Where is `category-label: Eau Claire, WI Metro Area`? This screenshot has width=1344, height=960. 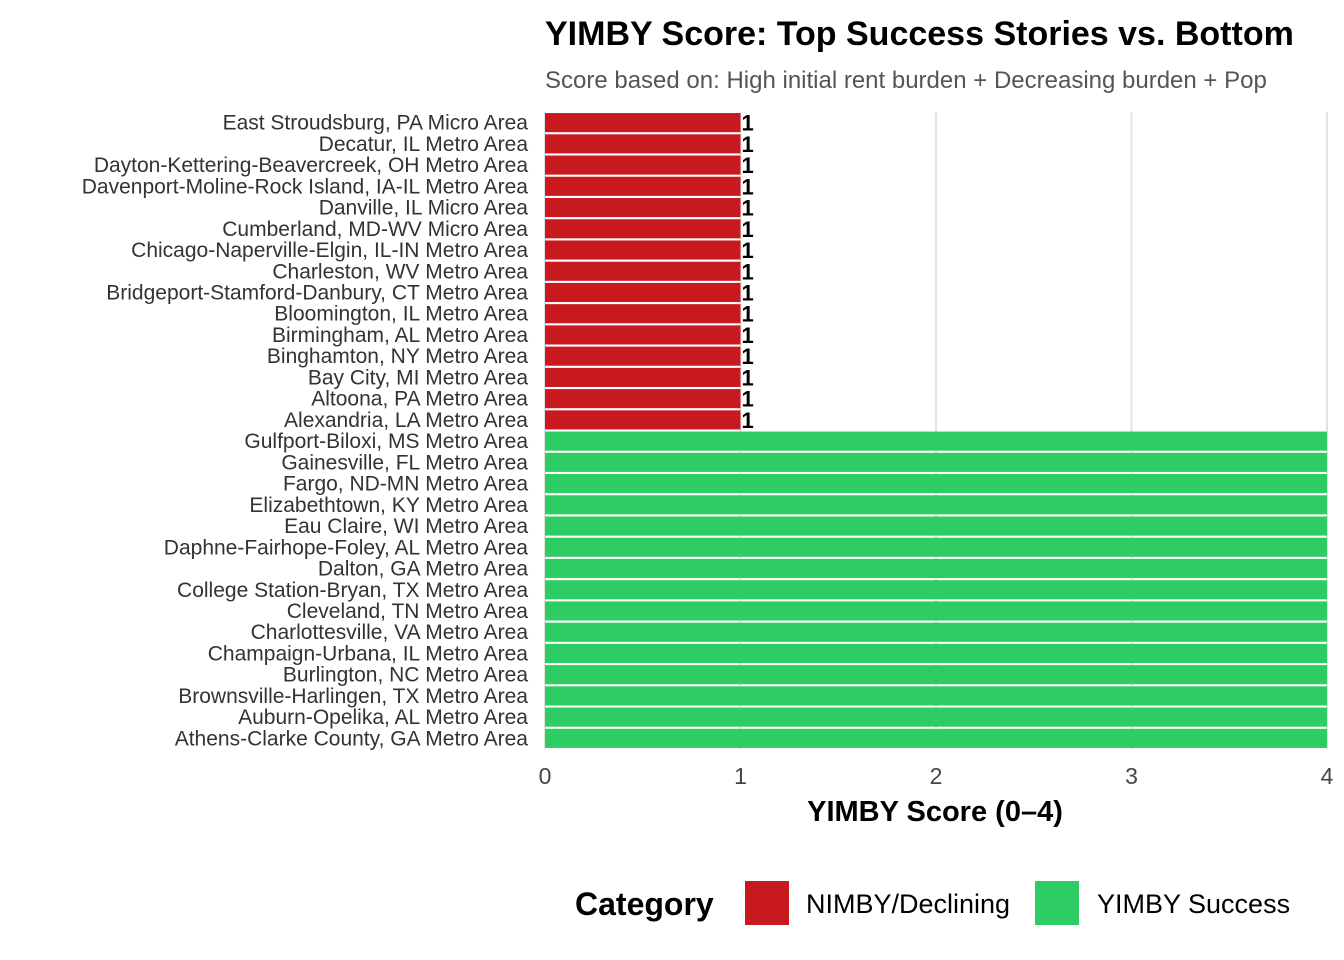 category-label: Eau Claire, WI Metro Area is located at coordinates (406, 526).